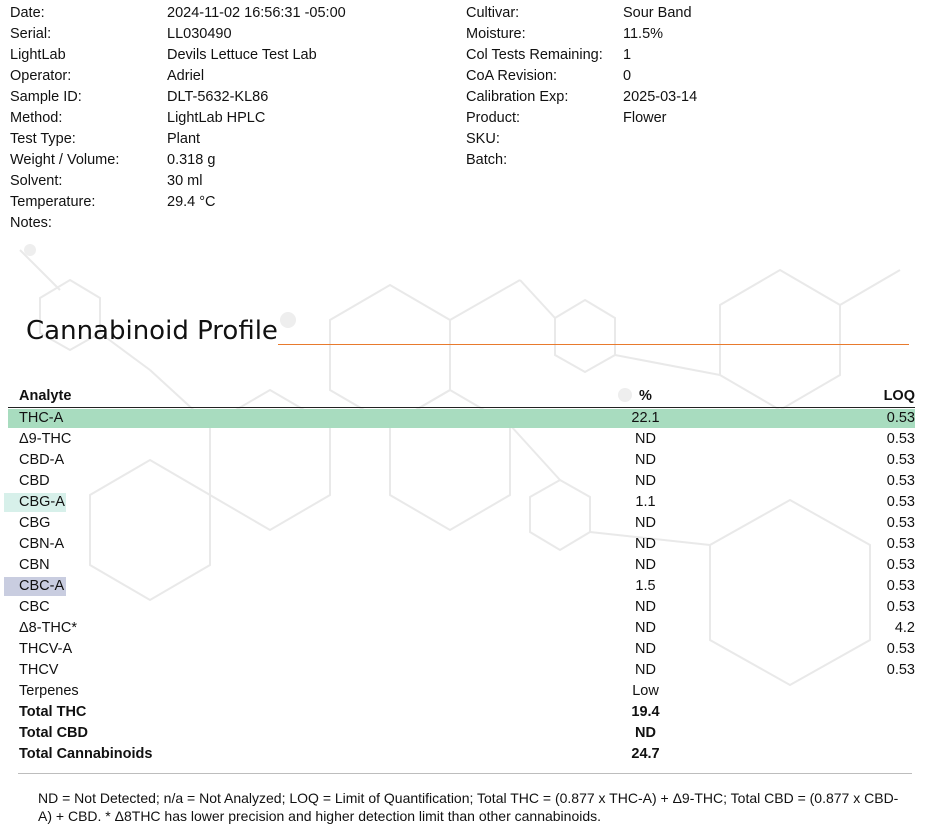  I want to click on metadata-label: LightLab, so click(38, 55).